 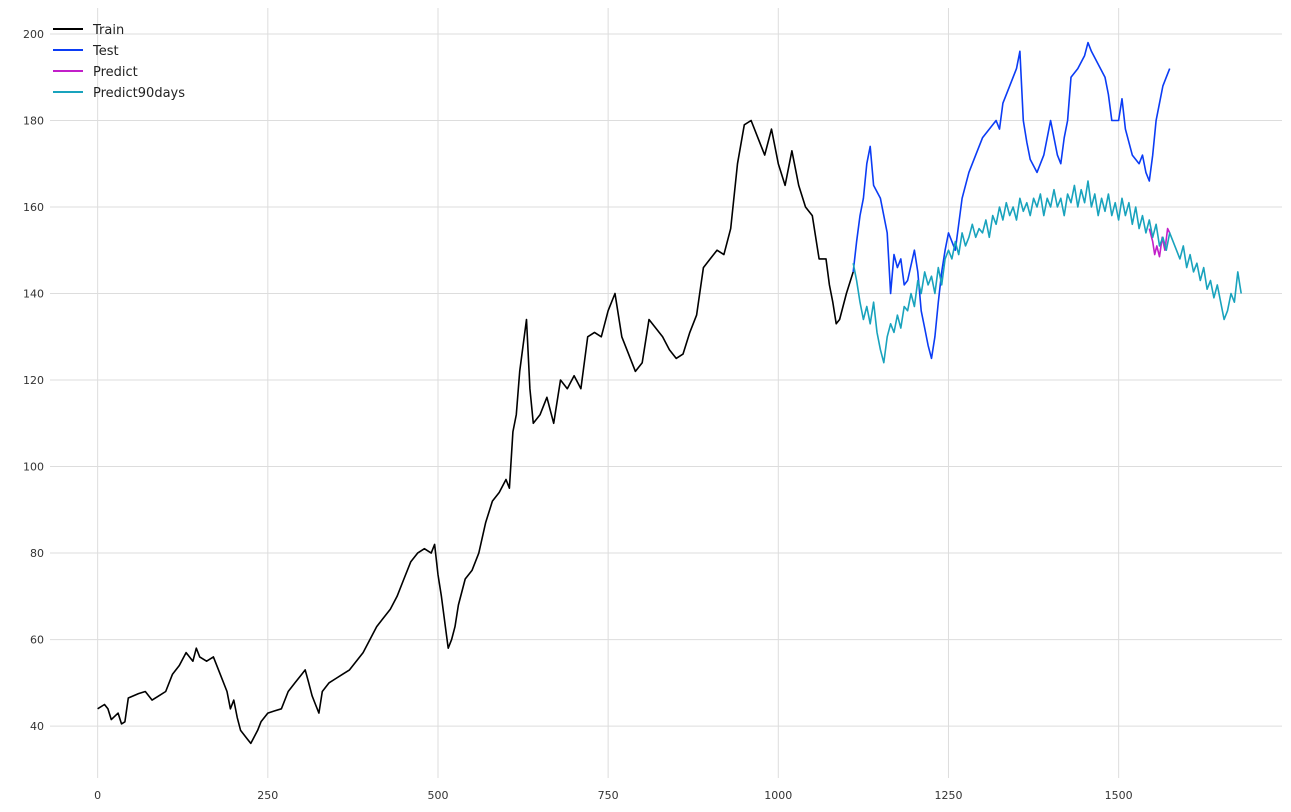 I want to click on y-tick-label: 100, so click(x=33, y=467).